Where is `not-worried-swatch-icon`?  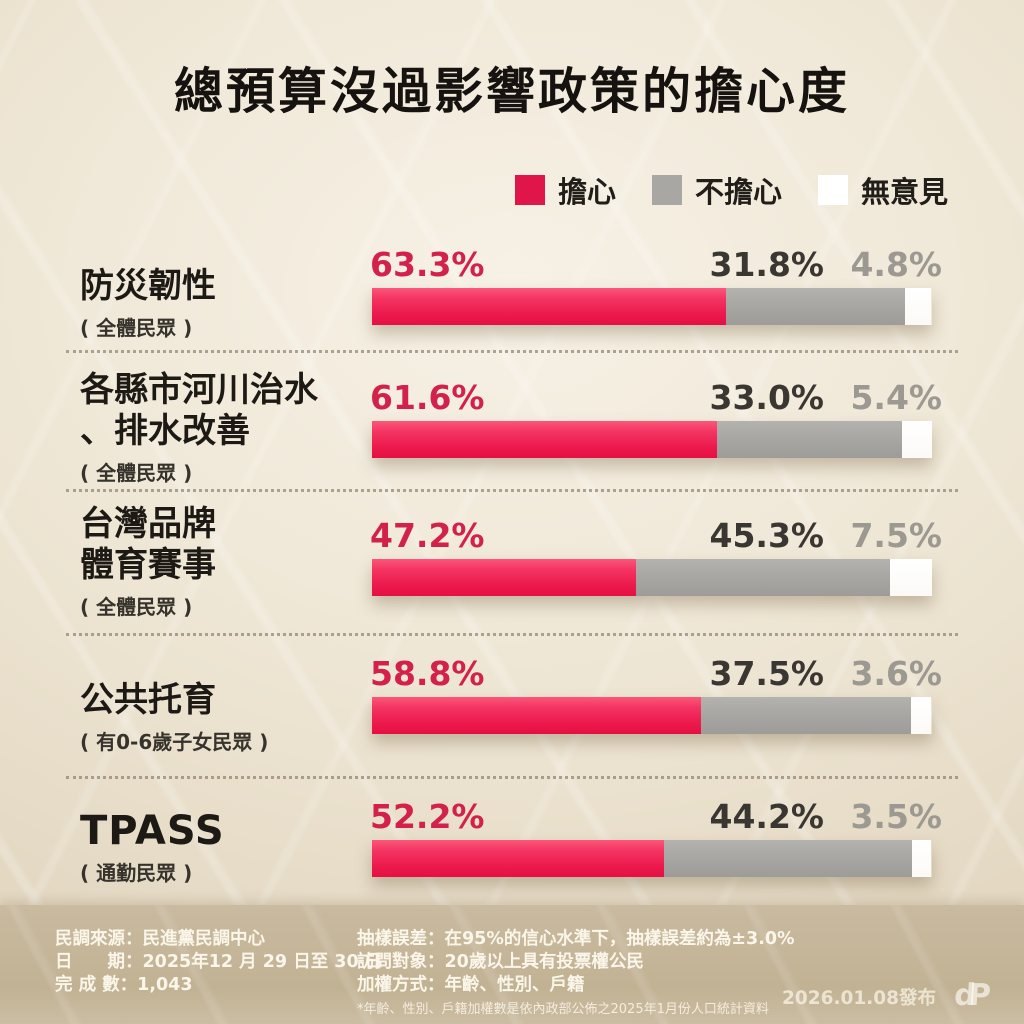
not-worried-swatch-icon is located at coordinates (666, 190).